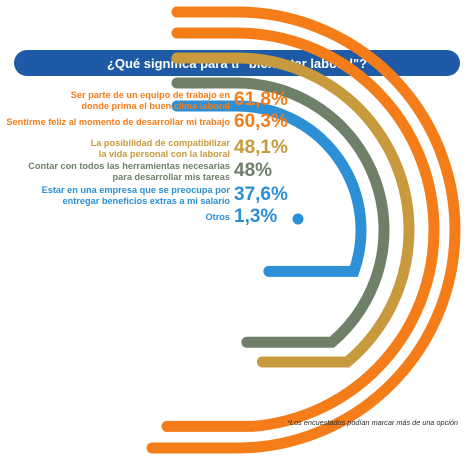 The height and width of the screenshot is (474, 474). Describe the element at coordinates (146, 201) in the screenshot. I see `category-label-line: entregar beneficios extras a mi salario` at that location.